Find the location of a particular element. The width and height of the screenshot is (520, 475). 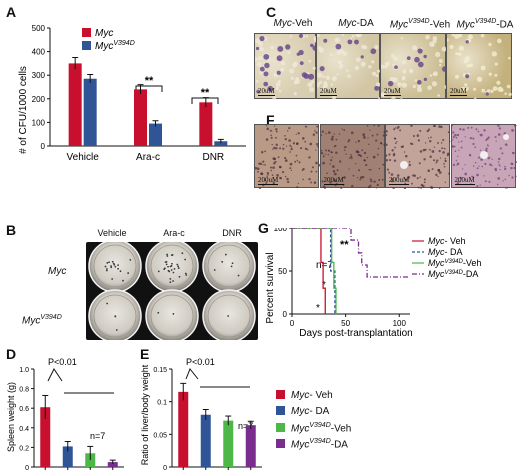

c-micrograph-2: 20uM is located at coordinates (413, 66).